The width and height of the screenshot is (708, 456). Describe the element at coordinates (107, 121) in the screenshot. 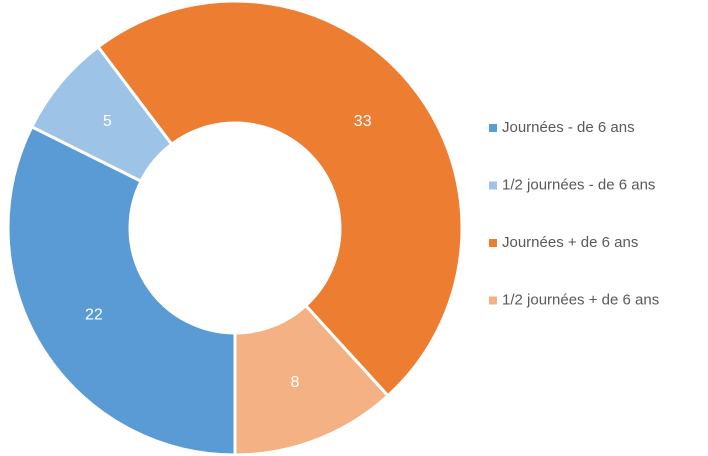

I see `data-label: 5` at that location.